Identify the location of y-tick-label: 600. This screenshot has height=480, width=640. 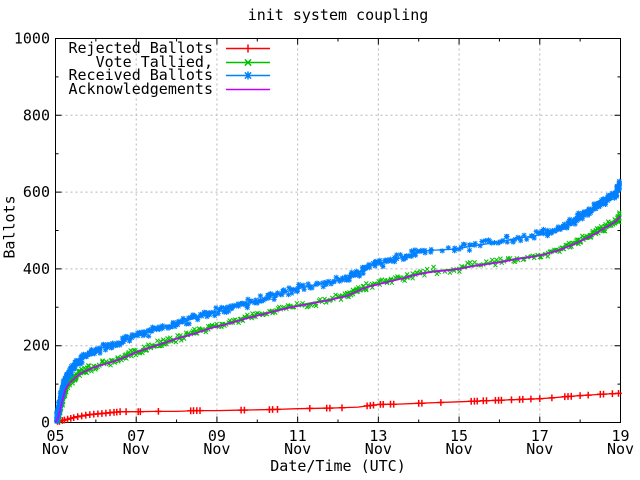
(36, 192).